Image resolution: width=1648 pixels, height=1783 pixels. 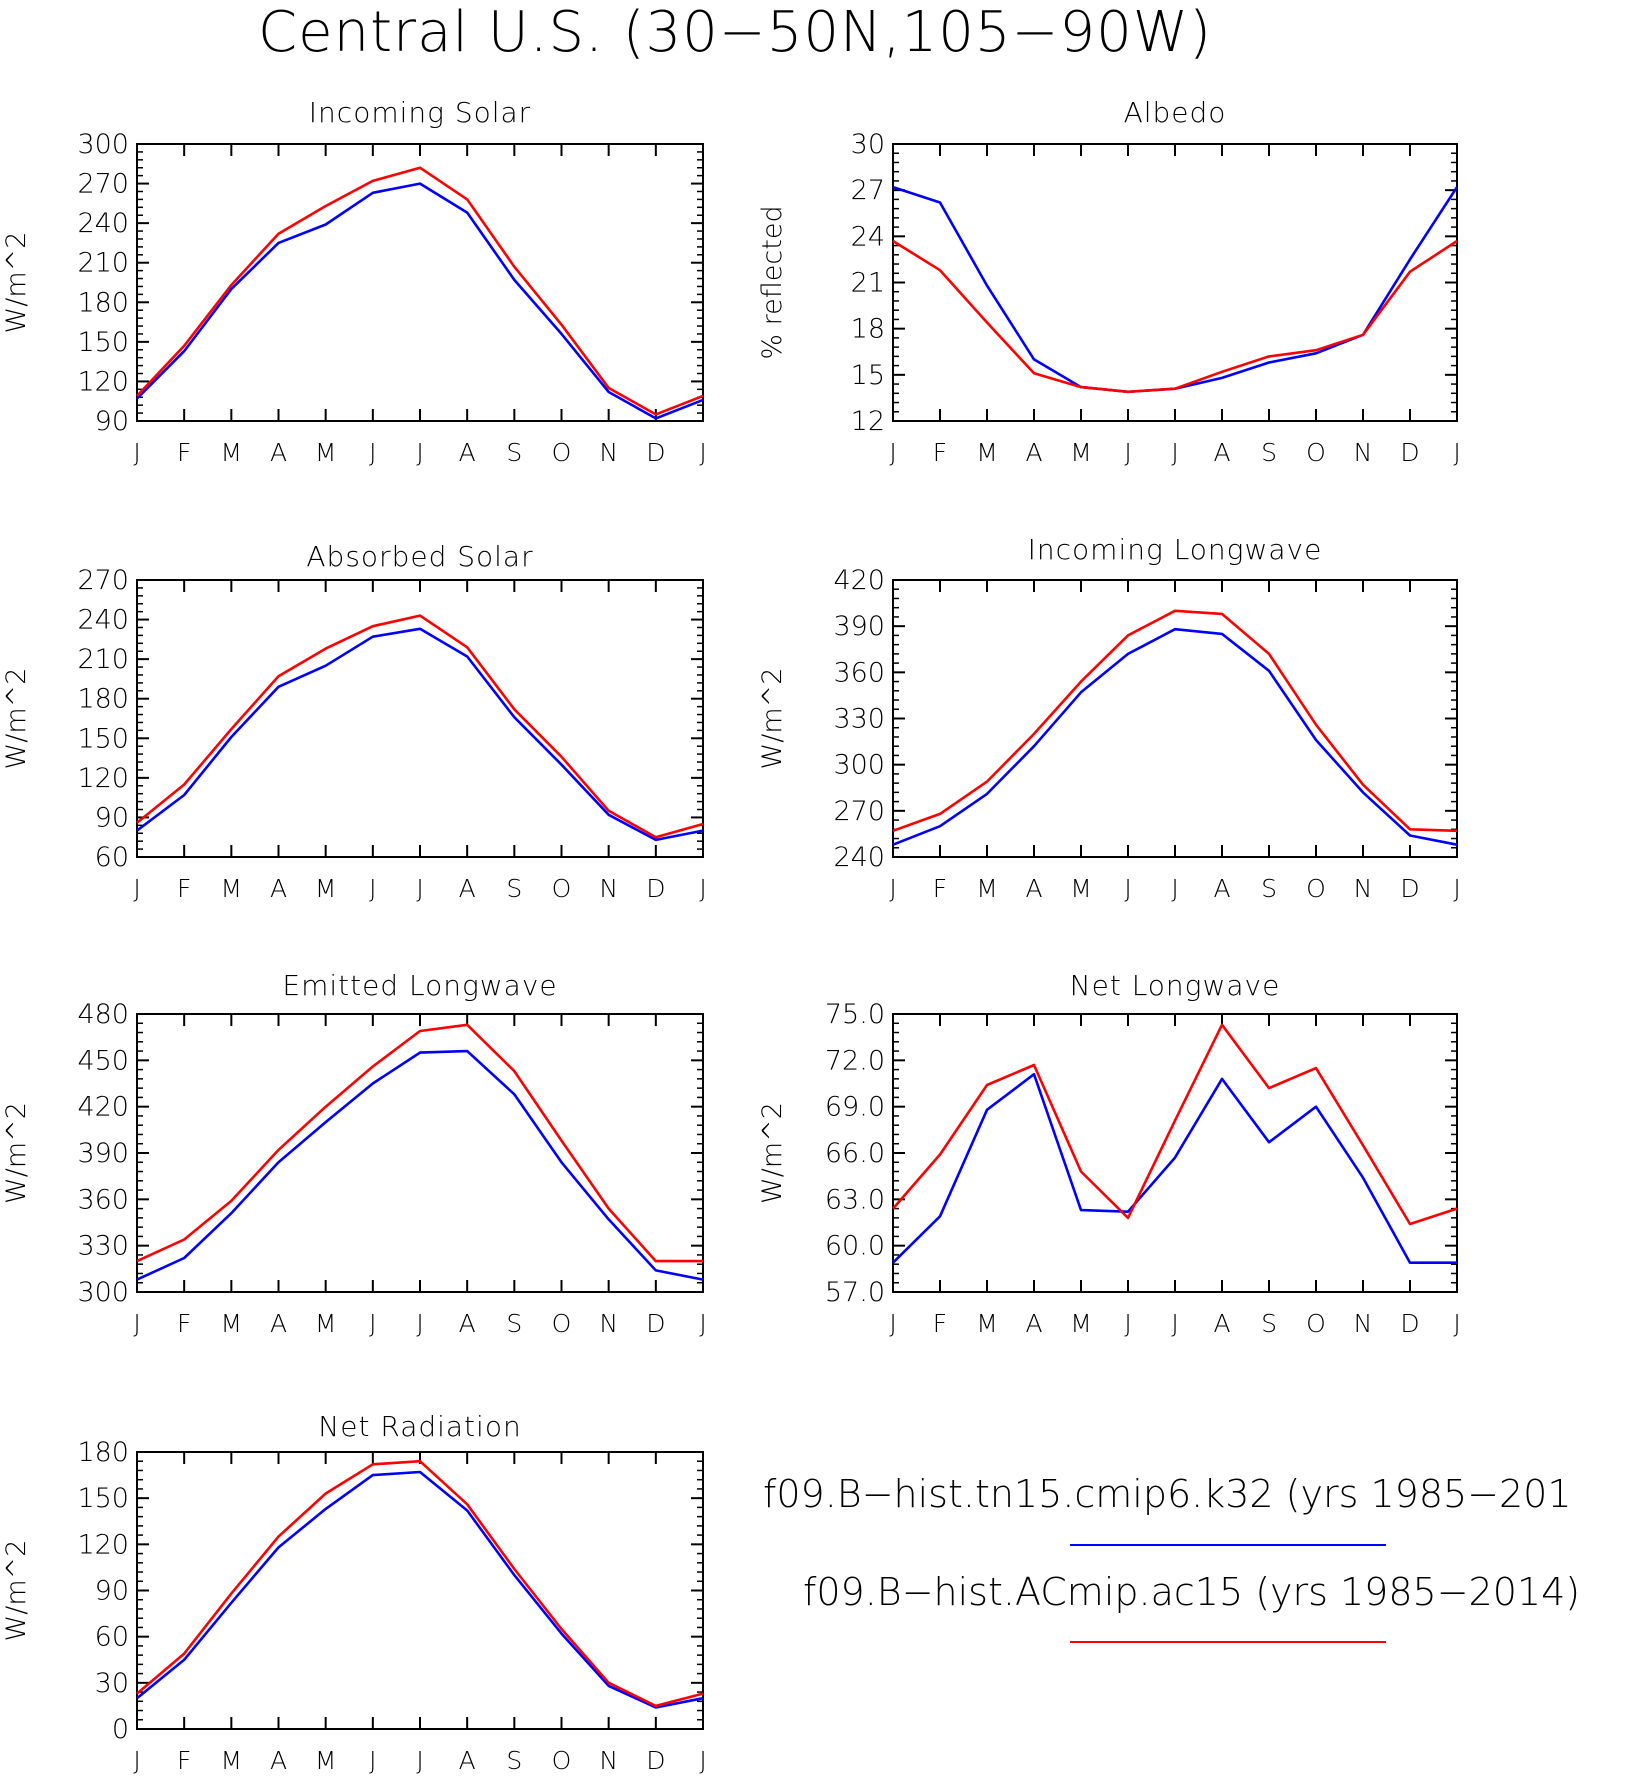 What do you see at coordinates (419, 556) in the screenshot?
I see `panel-title: Absorbed Solar` at bounding box center [419, 556].